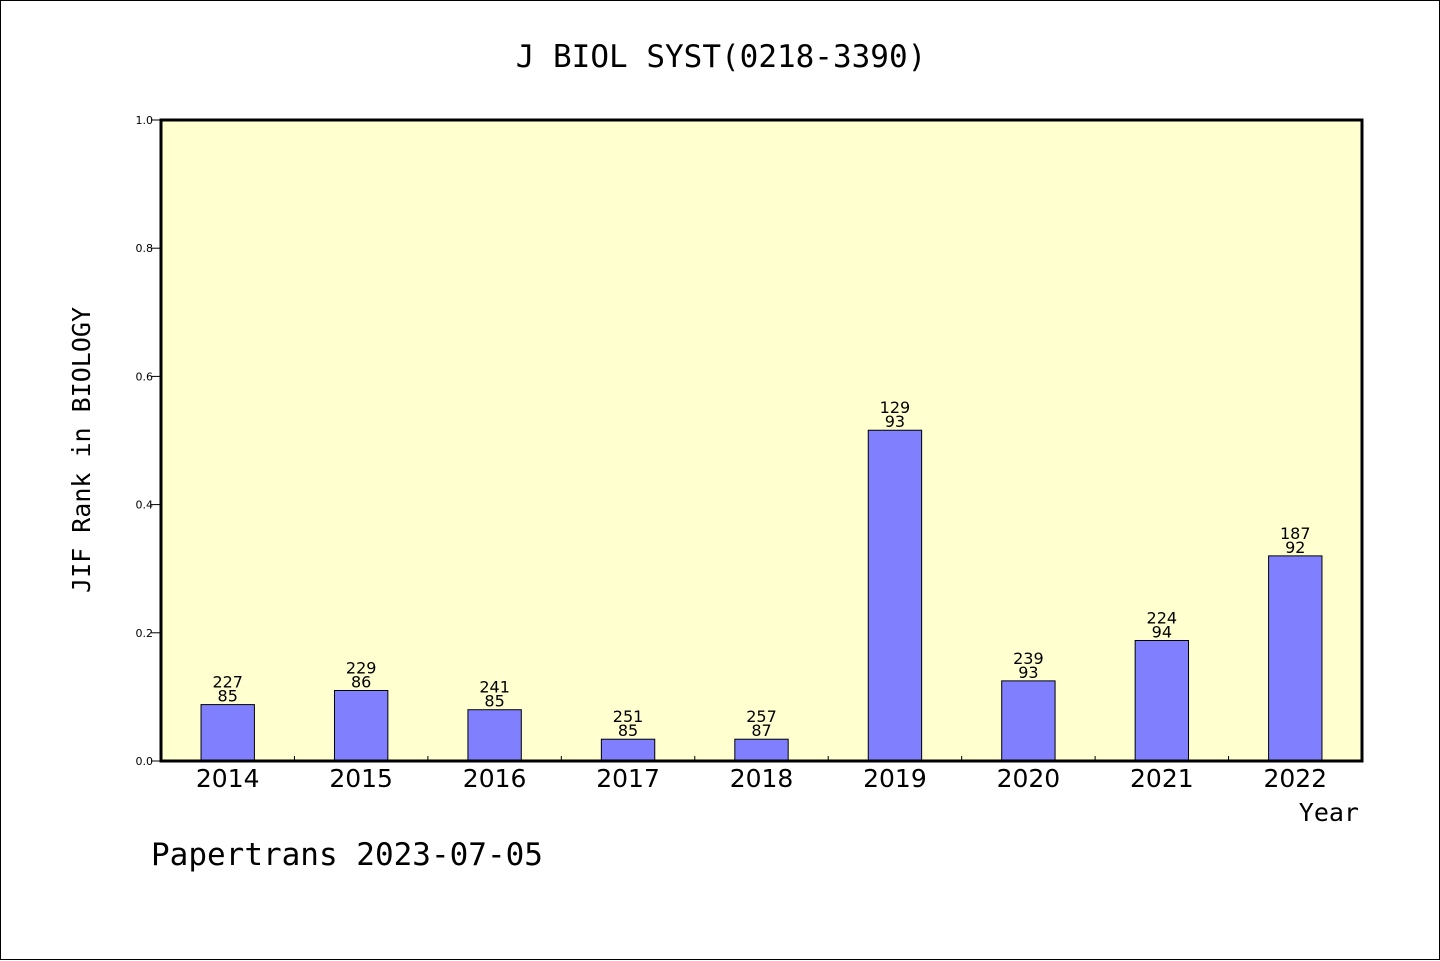 This screenshot has width=1440, height=961. I want to click on bar-label-count-2016: 85, so click(494, 701).